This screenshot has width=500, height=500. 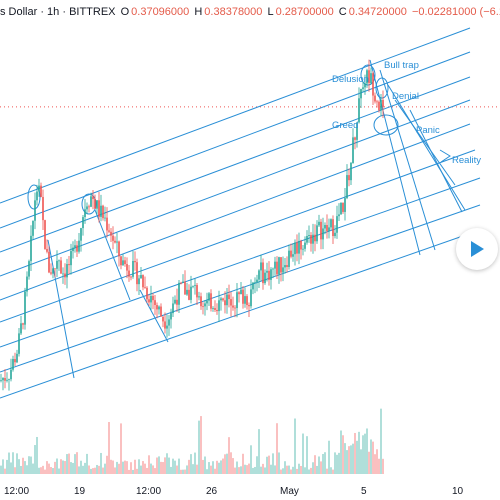 What do you see at coordinates (405, 96) in the screenshot?
I see `annotation-denial: Denial` at bounding box center [405, 96].